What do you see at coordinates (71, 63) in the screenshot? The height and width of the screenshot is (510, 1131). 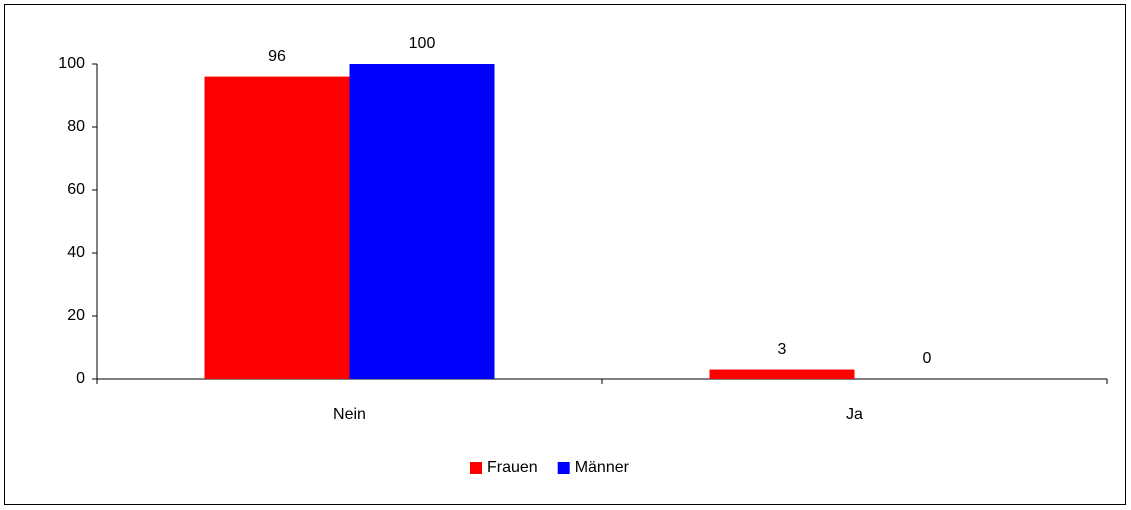 I see `y-tick-label: 100` at bounding box center [71, 63].